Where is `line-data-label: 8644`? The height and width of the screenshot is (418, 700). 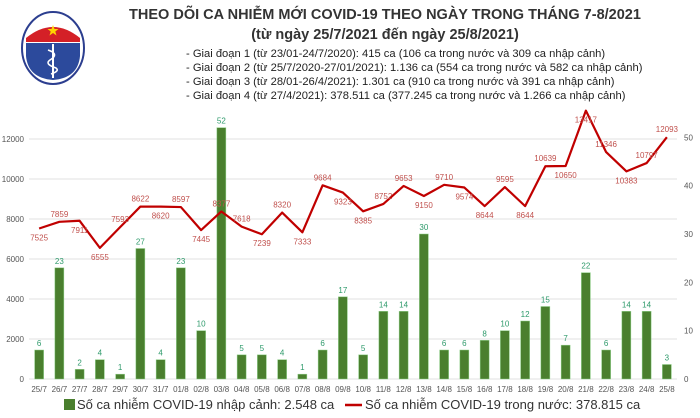 line-data-label: 8644 is located at coordinates (485, 215).